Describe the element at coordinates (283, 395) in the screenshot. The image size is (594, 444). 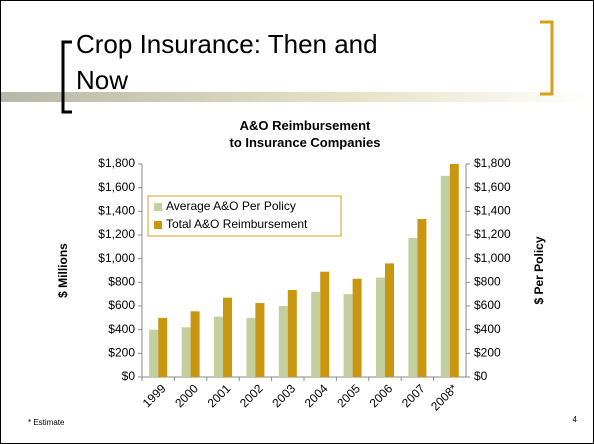
I see `x-tick-label: 2003` at that location.